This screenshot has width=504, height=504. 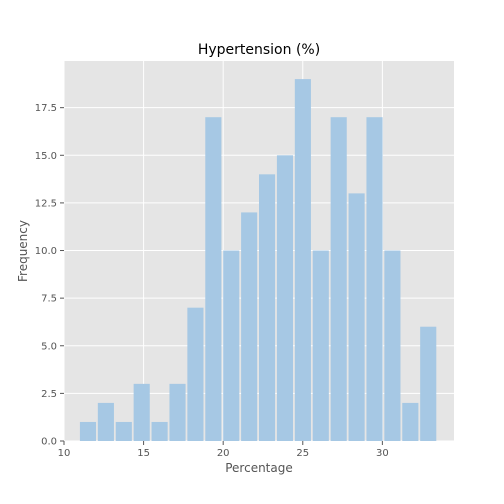 What do you see at coordinates (49, 299) in the screenshot?
I see `y-tick-label: 7.5` at bounding box center [49, 299].